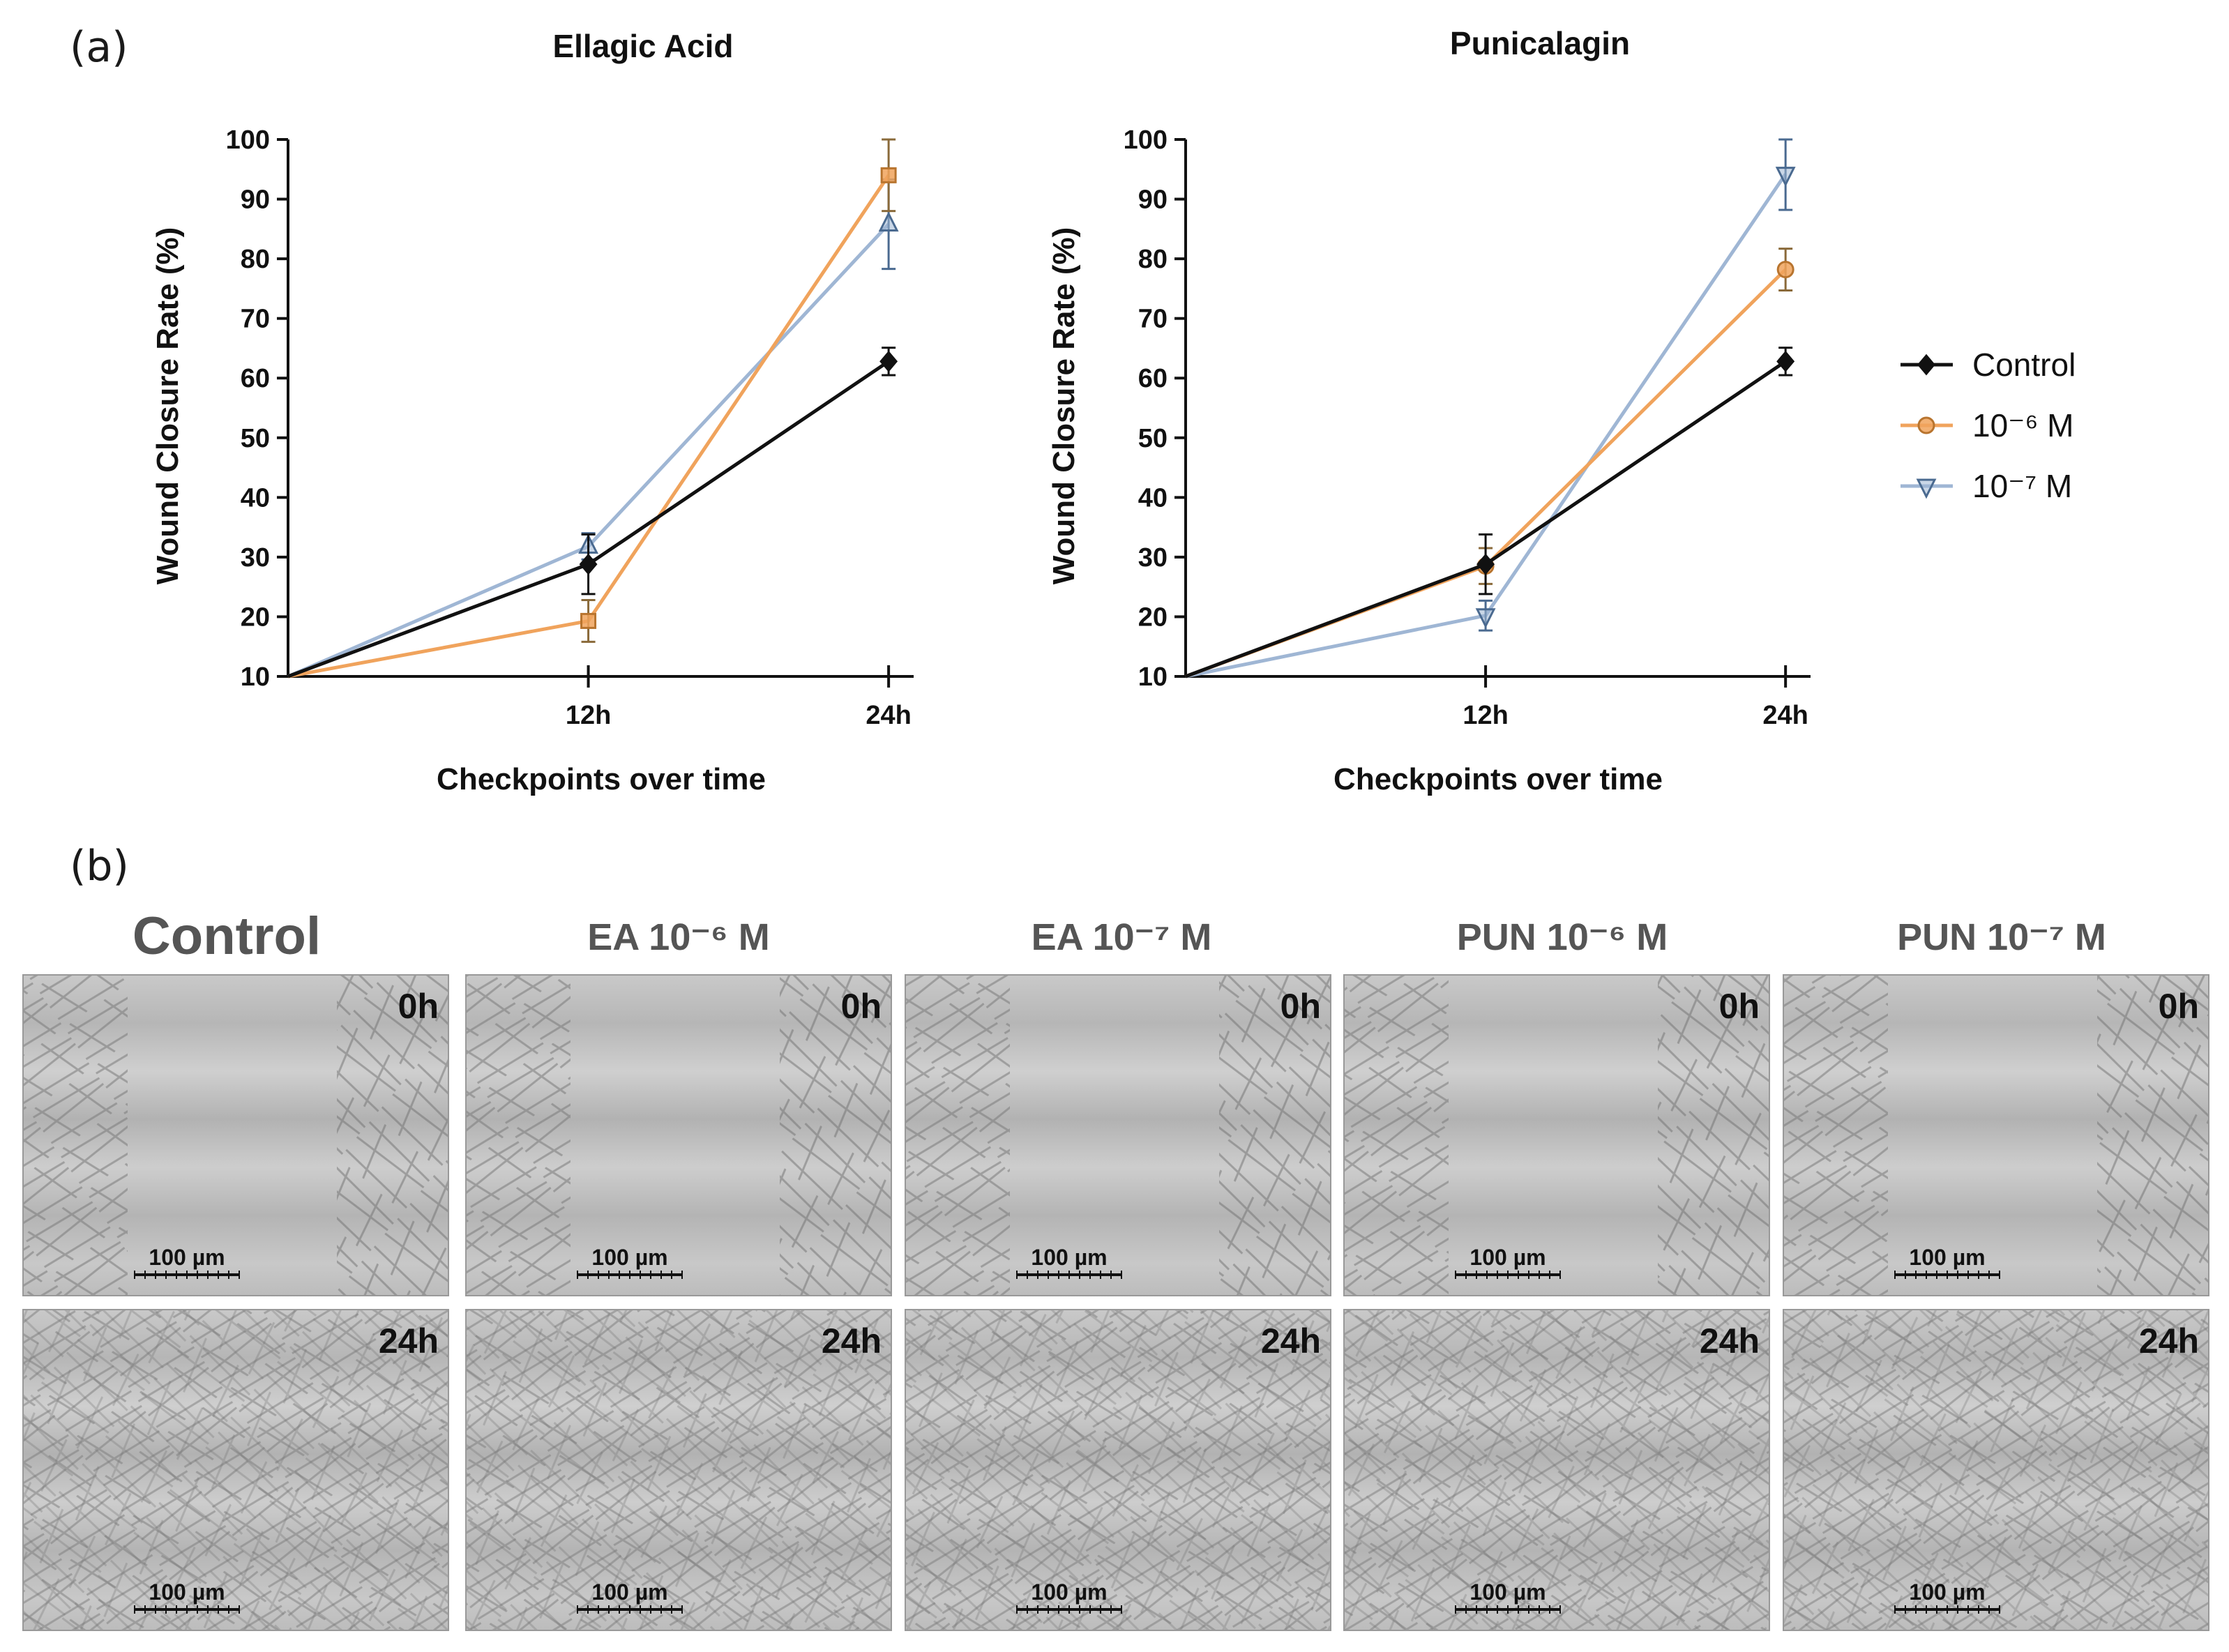 The height and width of the screenshot is (1652, 2229). Describe the element at coordinates (642, 46) in the screenshot. I see `chart-title: Ellagic Acid` at that location.